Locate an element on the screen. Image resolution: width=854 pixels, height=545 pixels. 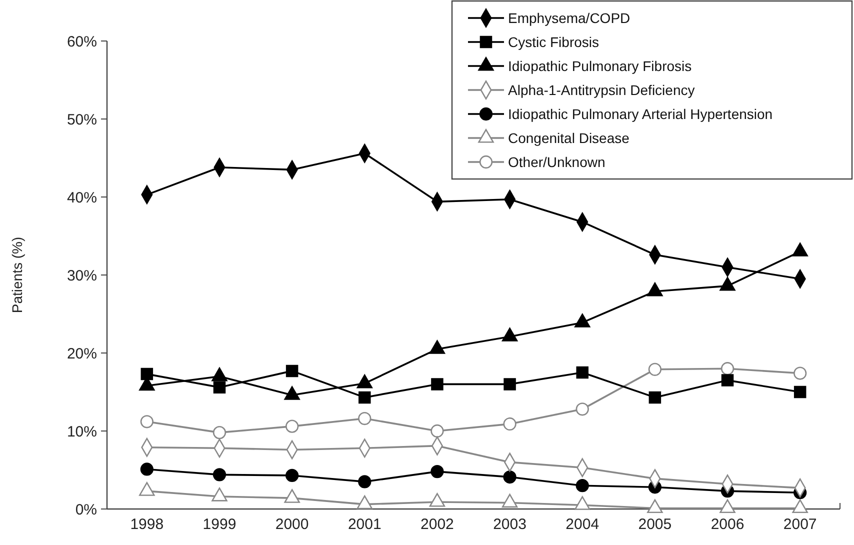
legend-label: Alpha-1-Antitrypsin Deficiency is located at coordinates (601, 90).